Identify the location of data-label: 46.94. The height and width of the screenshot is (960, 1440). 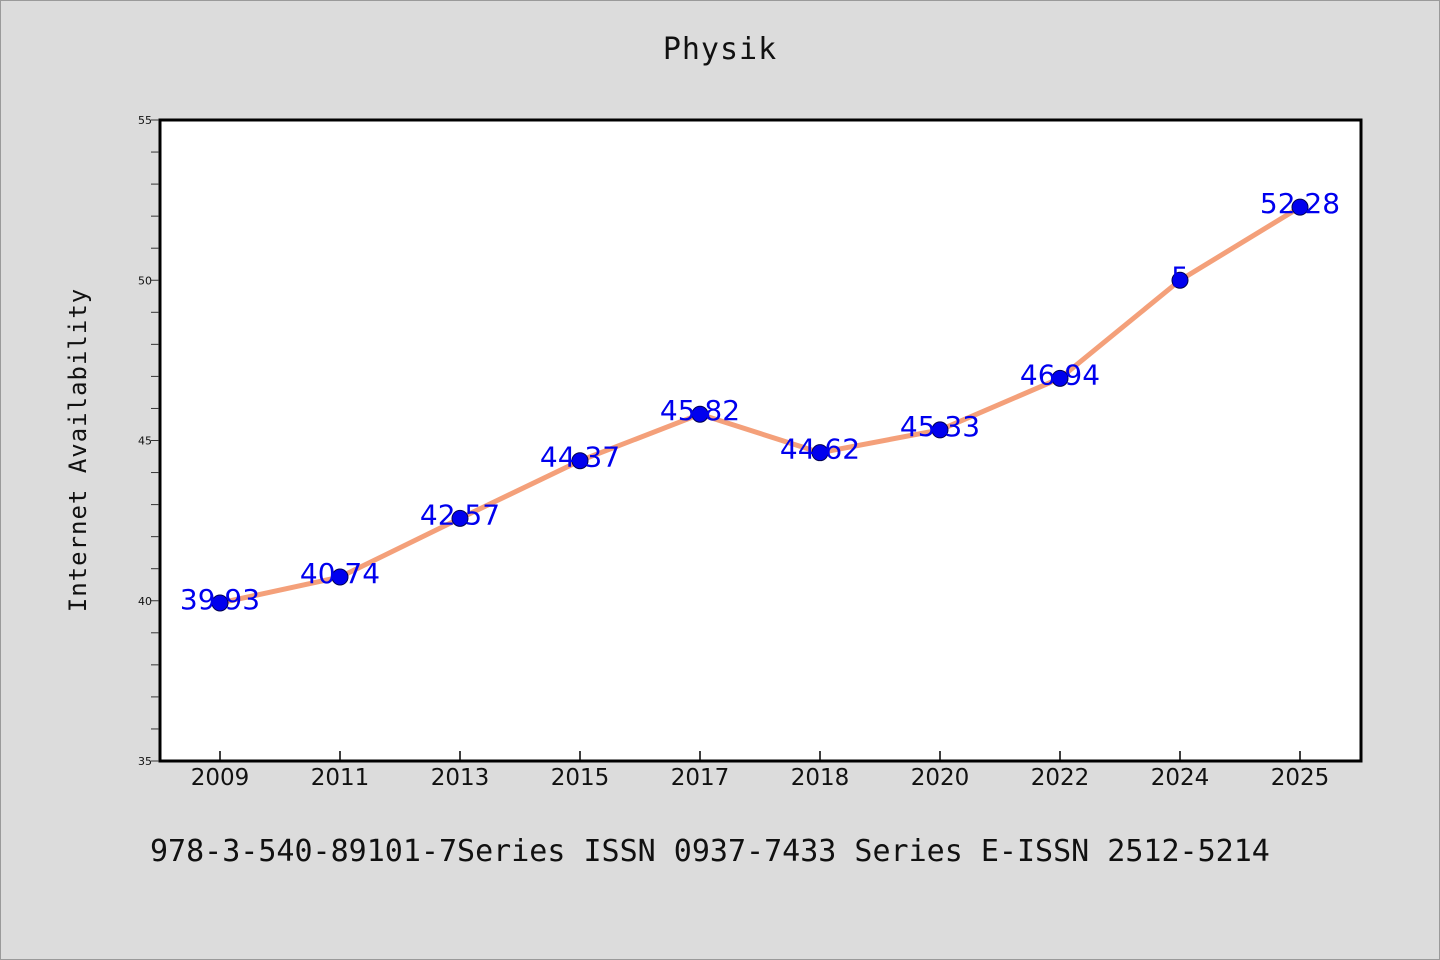
(1060, 374).